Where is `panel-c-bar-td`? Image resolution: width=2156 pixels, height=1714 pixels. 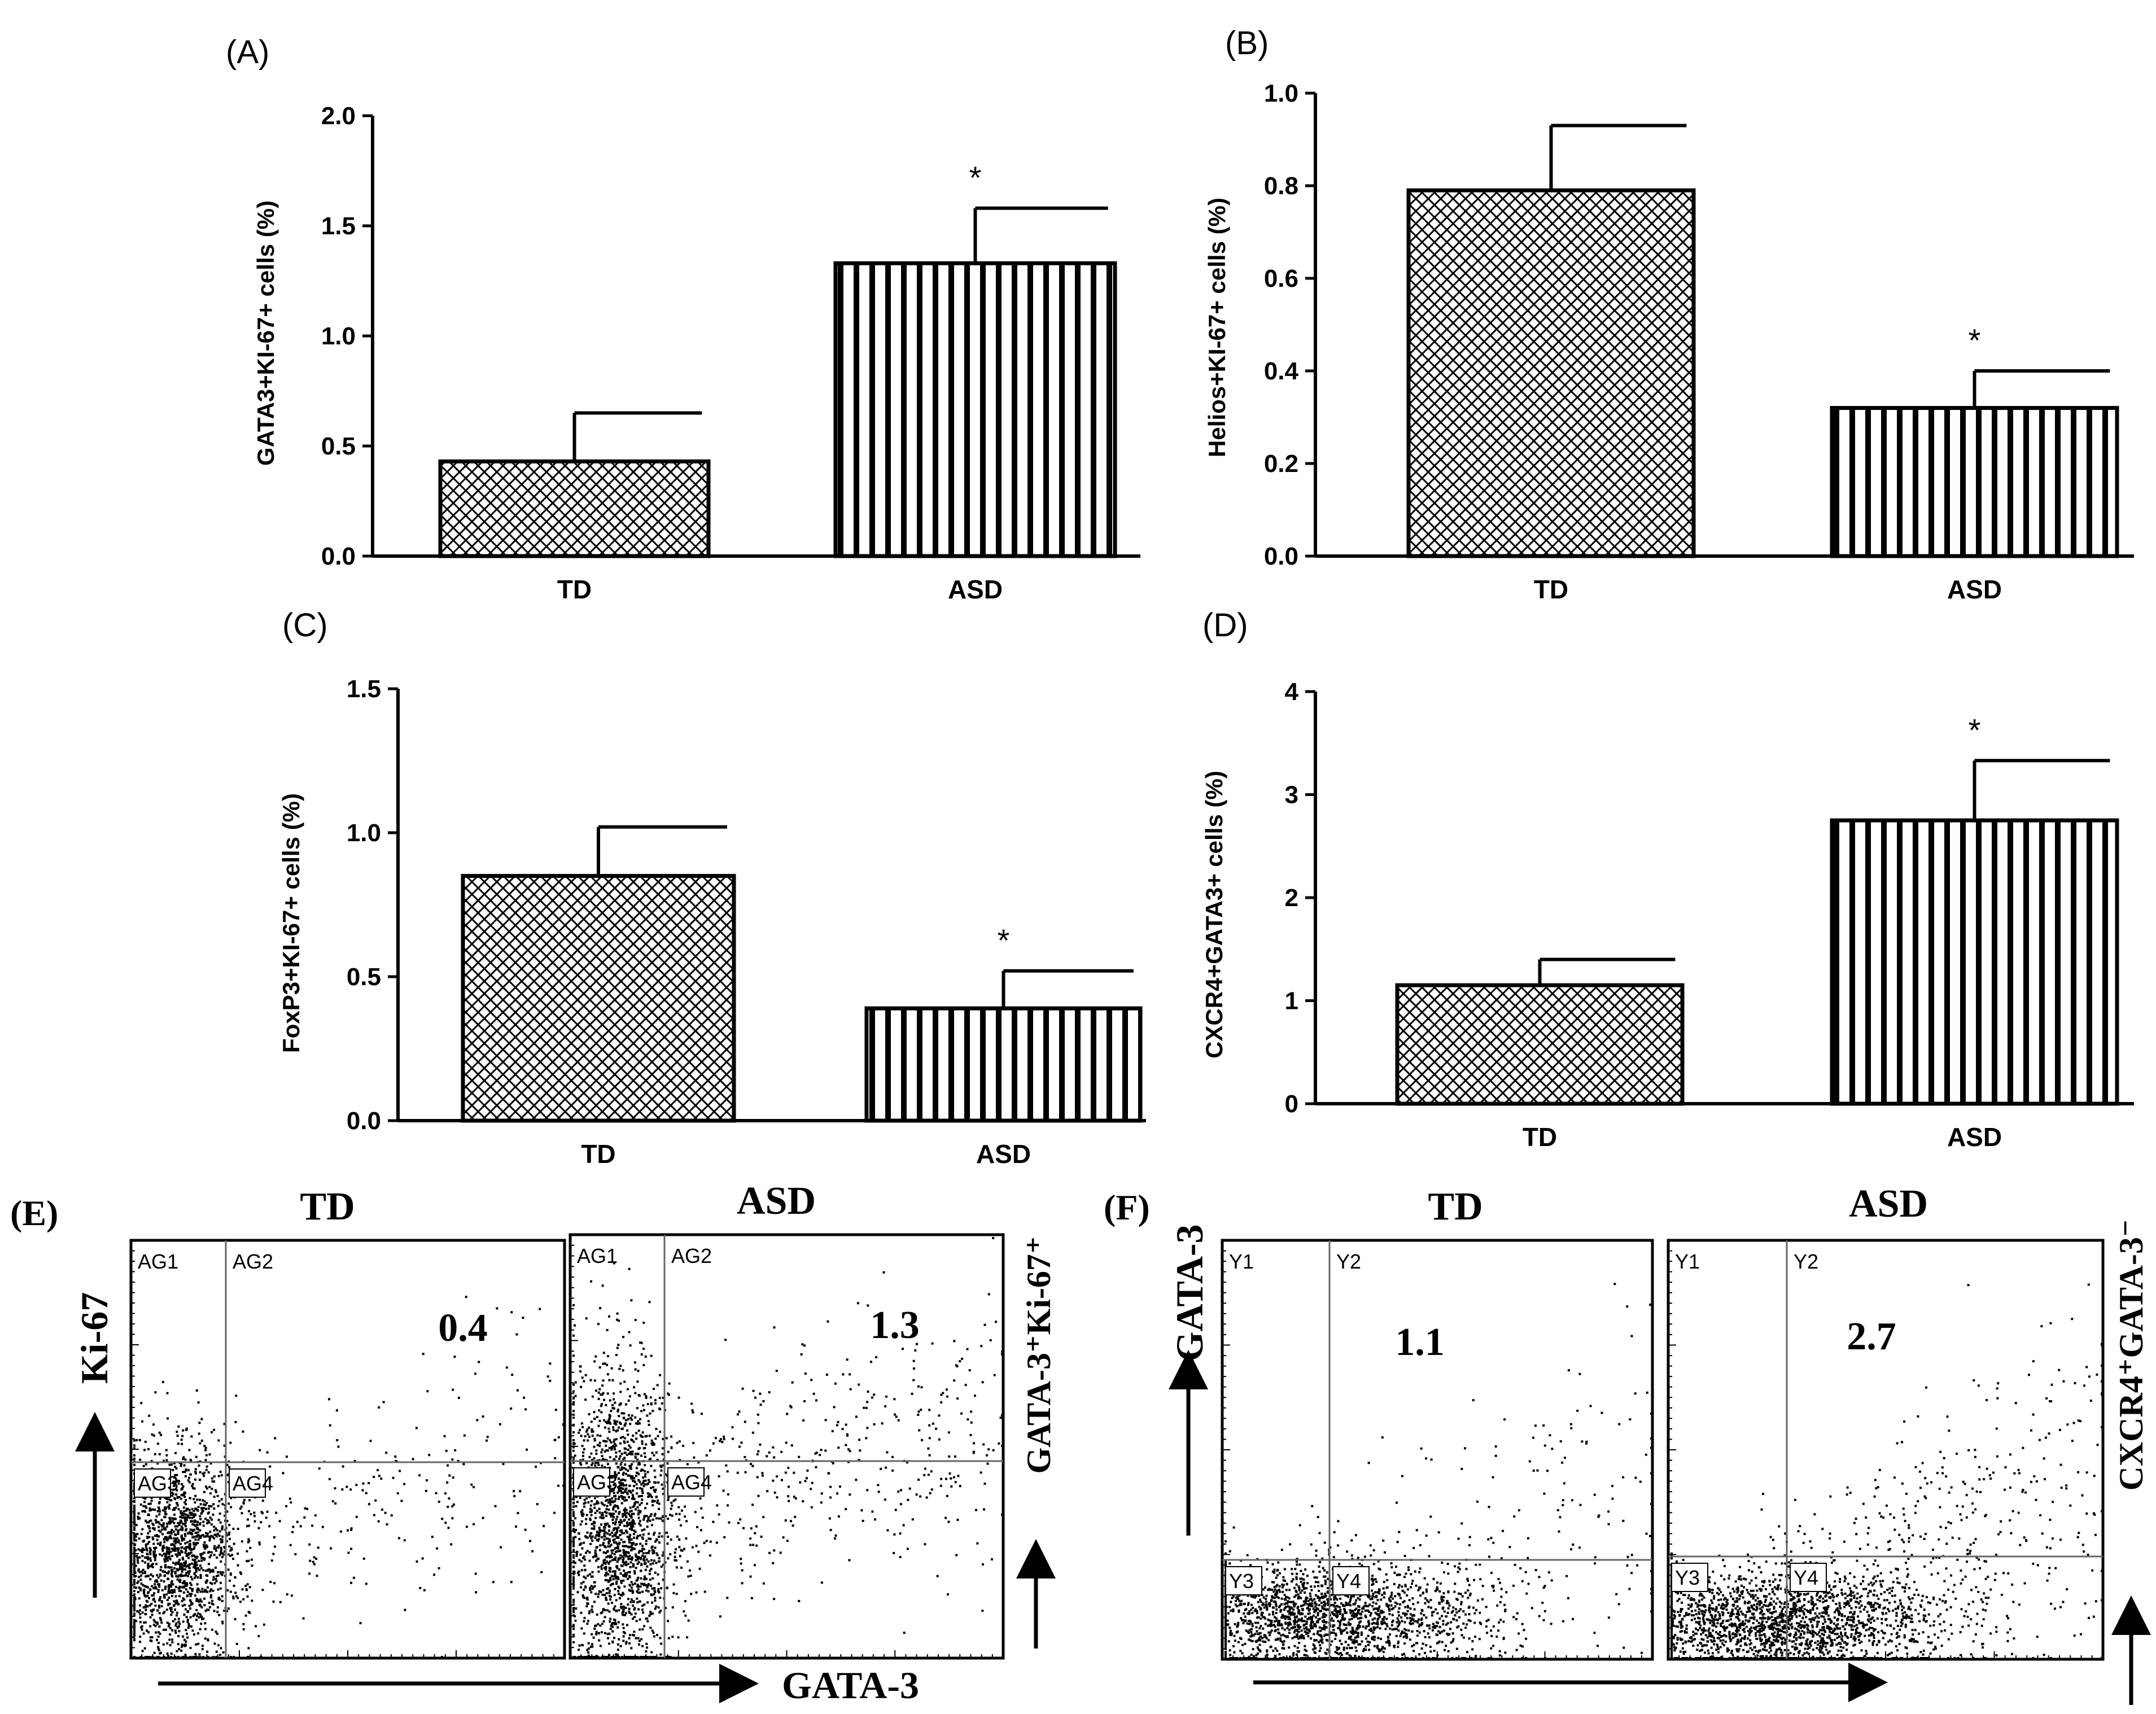
panel-c-bar-td is located at coordinates (598, 999).